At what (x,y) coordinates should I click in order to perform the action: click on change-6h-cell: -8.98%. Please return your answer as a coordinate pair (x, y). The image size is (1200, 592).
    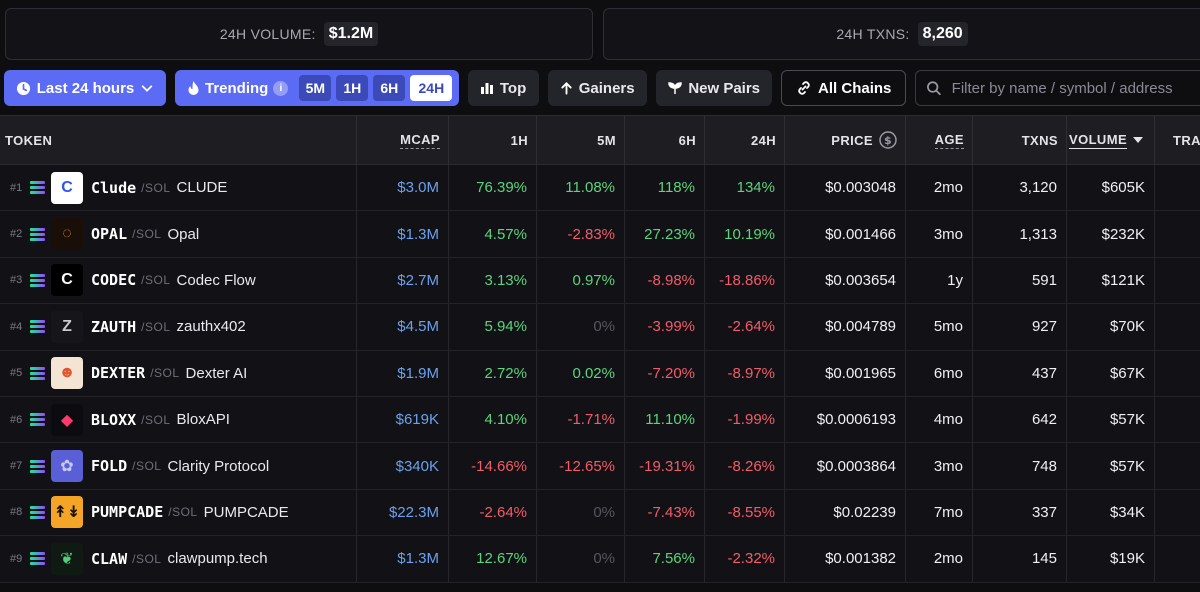
    Looking at the image, I should click on (665, 280).